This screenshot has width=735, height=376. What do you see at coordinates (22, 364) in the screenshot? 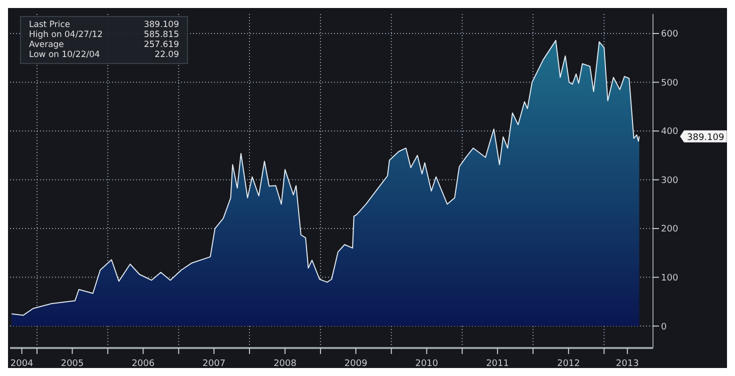
I see `x-tick-label: 2004` at bounding box center [22, 364].